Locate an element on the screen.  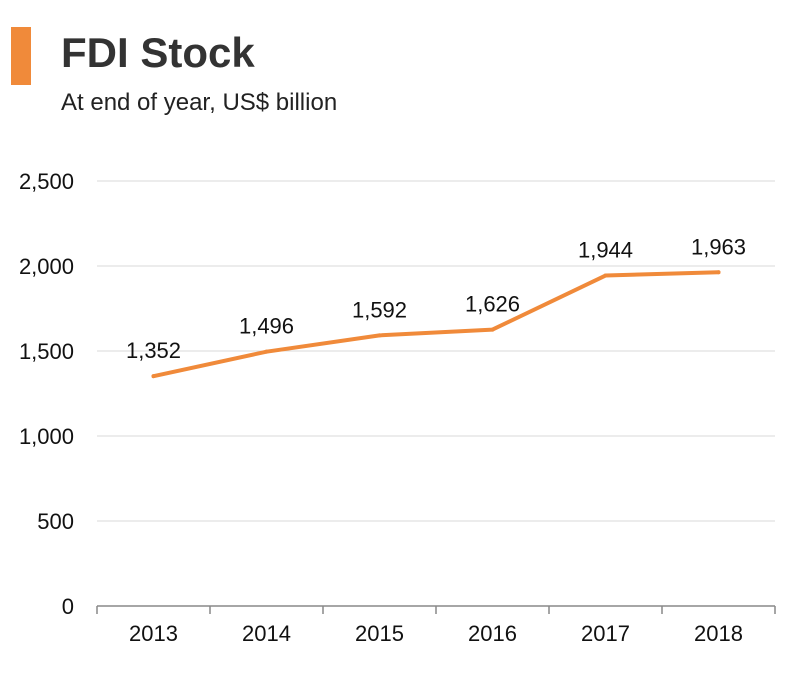
x-axis-tick-labels: 2013 2014 2015 2016 2017 2018 is located at coordinates (436, 633).